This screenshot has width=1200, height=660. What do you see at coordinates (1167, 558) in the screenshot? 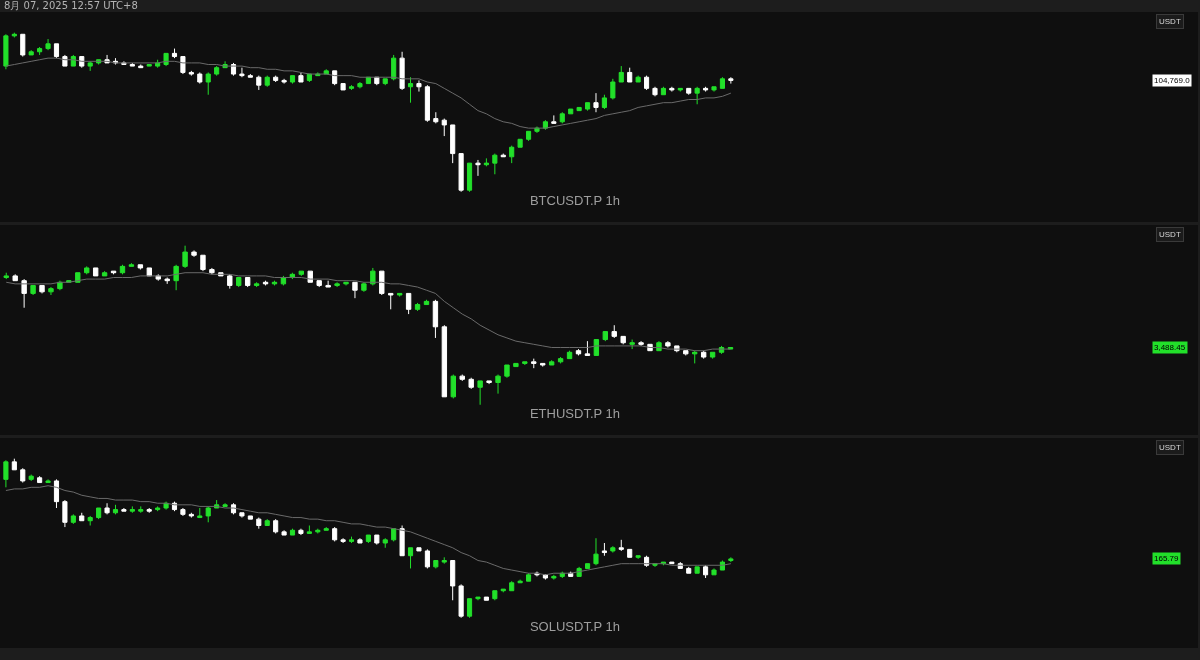
I see `text: 165.79` at bounding box center [1167, 558].